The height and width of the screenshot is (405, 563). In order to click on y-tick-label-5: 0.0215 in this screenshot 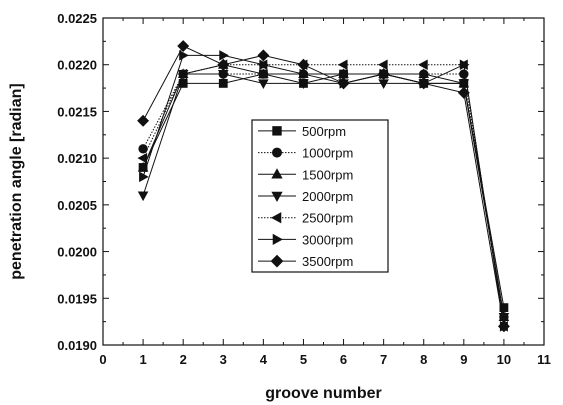, I will do `click(77, 111)`.